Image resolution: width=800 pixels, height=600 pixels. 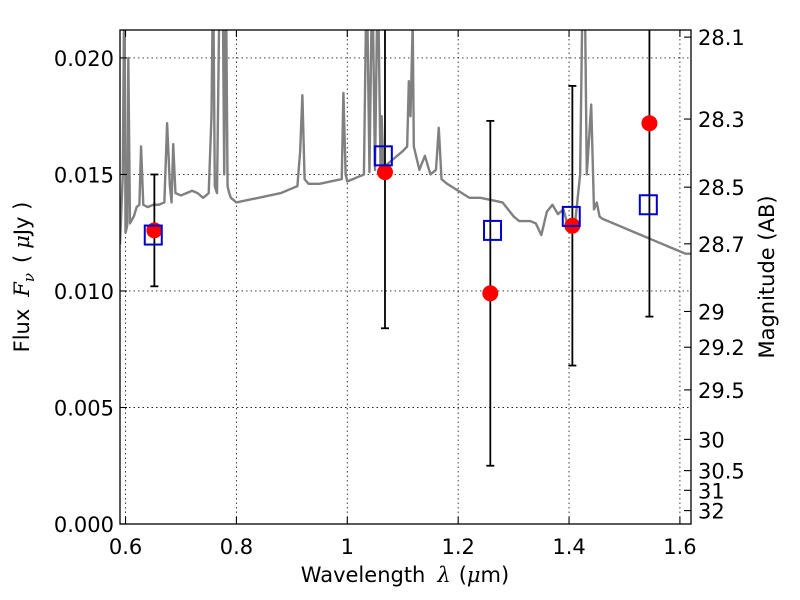 I want to click on y2-tick-label: 28.1, so click(x=721, y=38).